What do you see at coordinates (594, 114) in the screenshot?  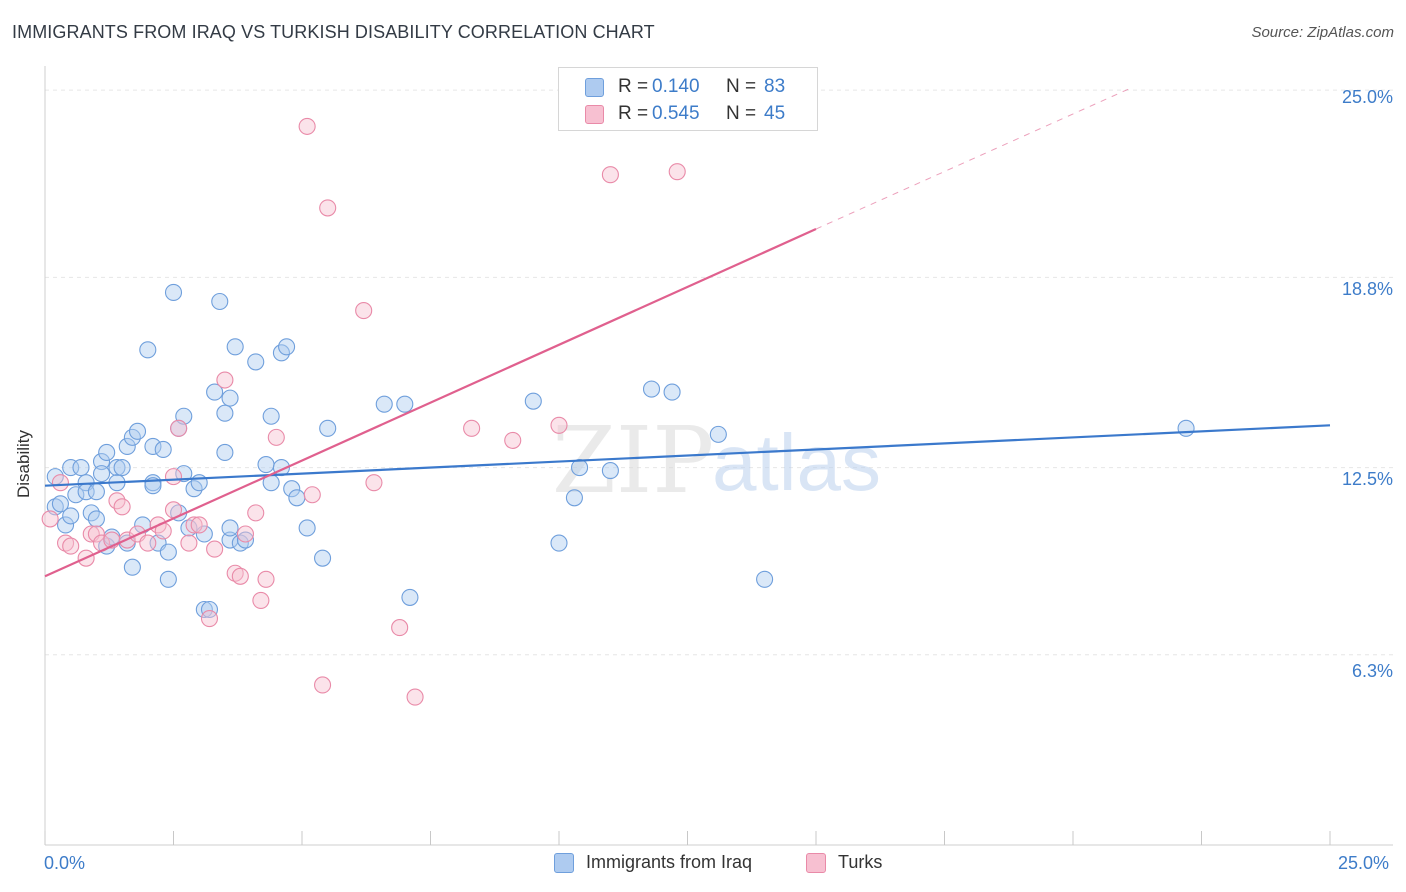 I see `legend-swatch-turks` at bounding box center [594, 114].